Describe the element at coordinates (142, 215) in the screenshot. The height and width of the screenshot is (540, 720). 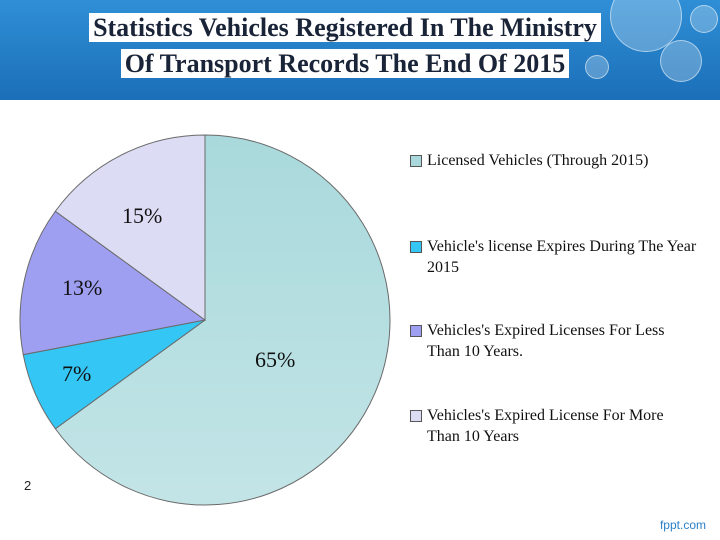
I see `slice-label-expired-over-10: 15%` at that location.